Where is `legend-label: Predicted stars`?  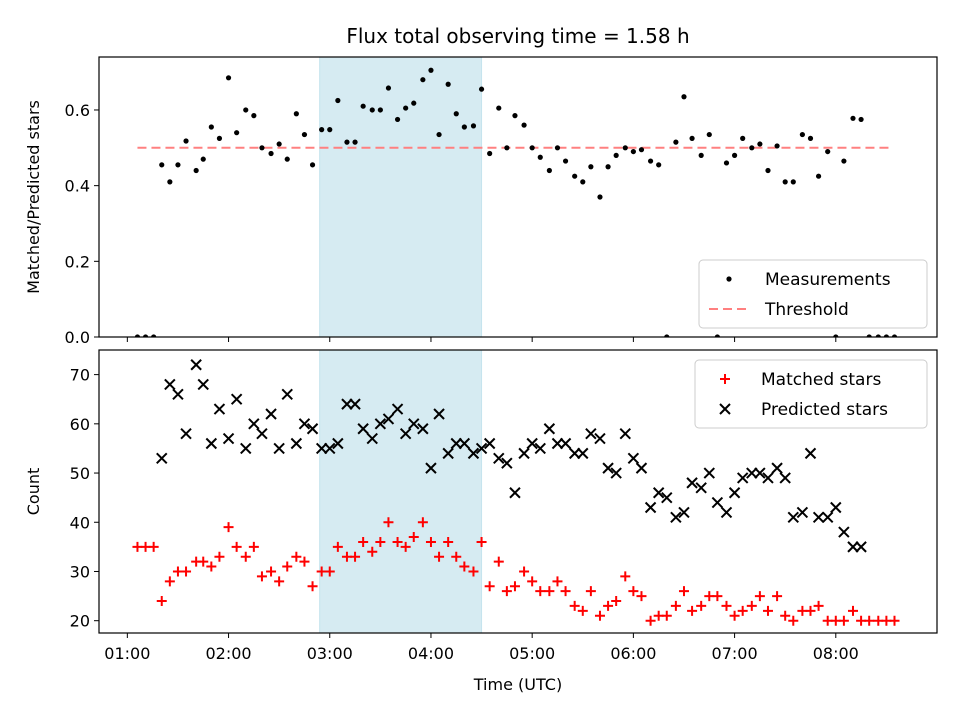
legend-label: Predicted stars is located at coordinates (824, 410).